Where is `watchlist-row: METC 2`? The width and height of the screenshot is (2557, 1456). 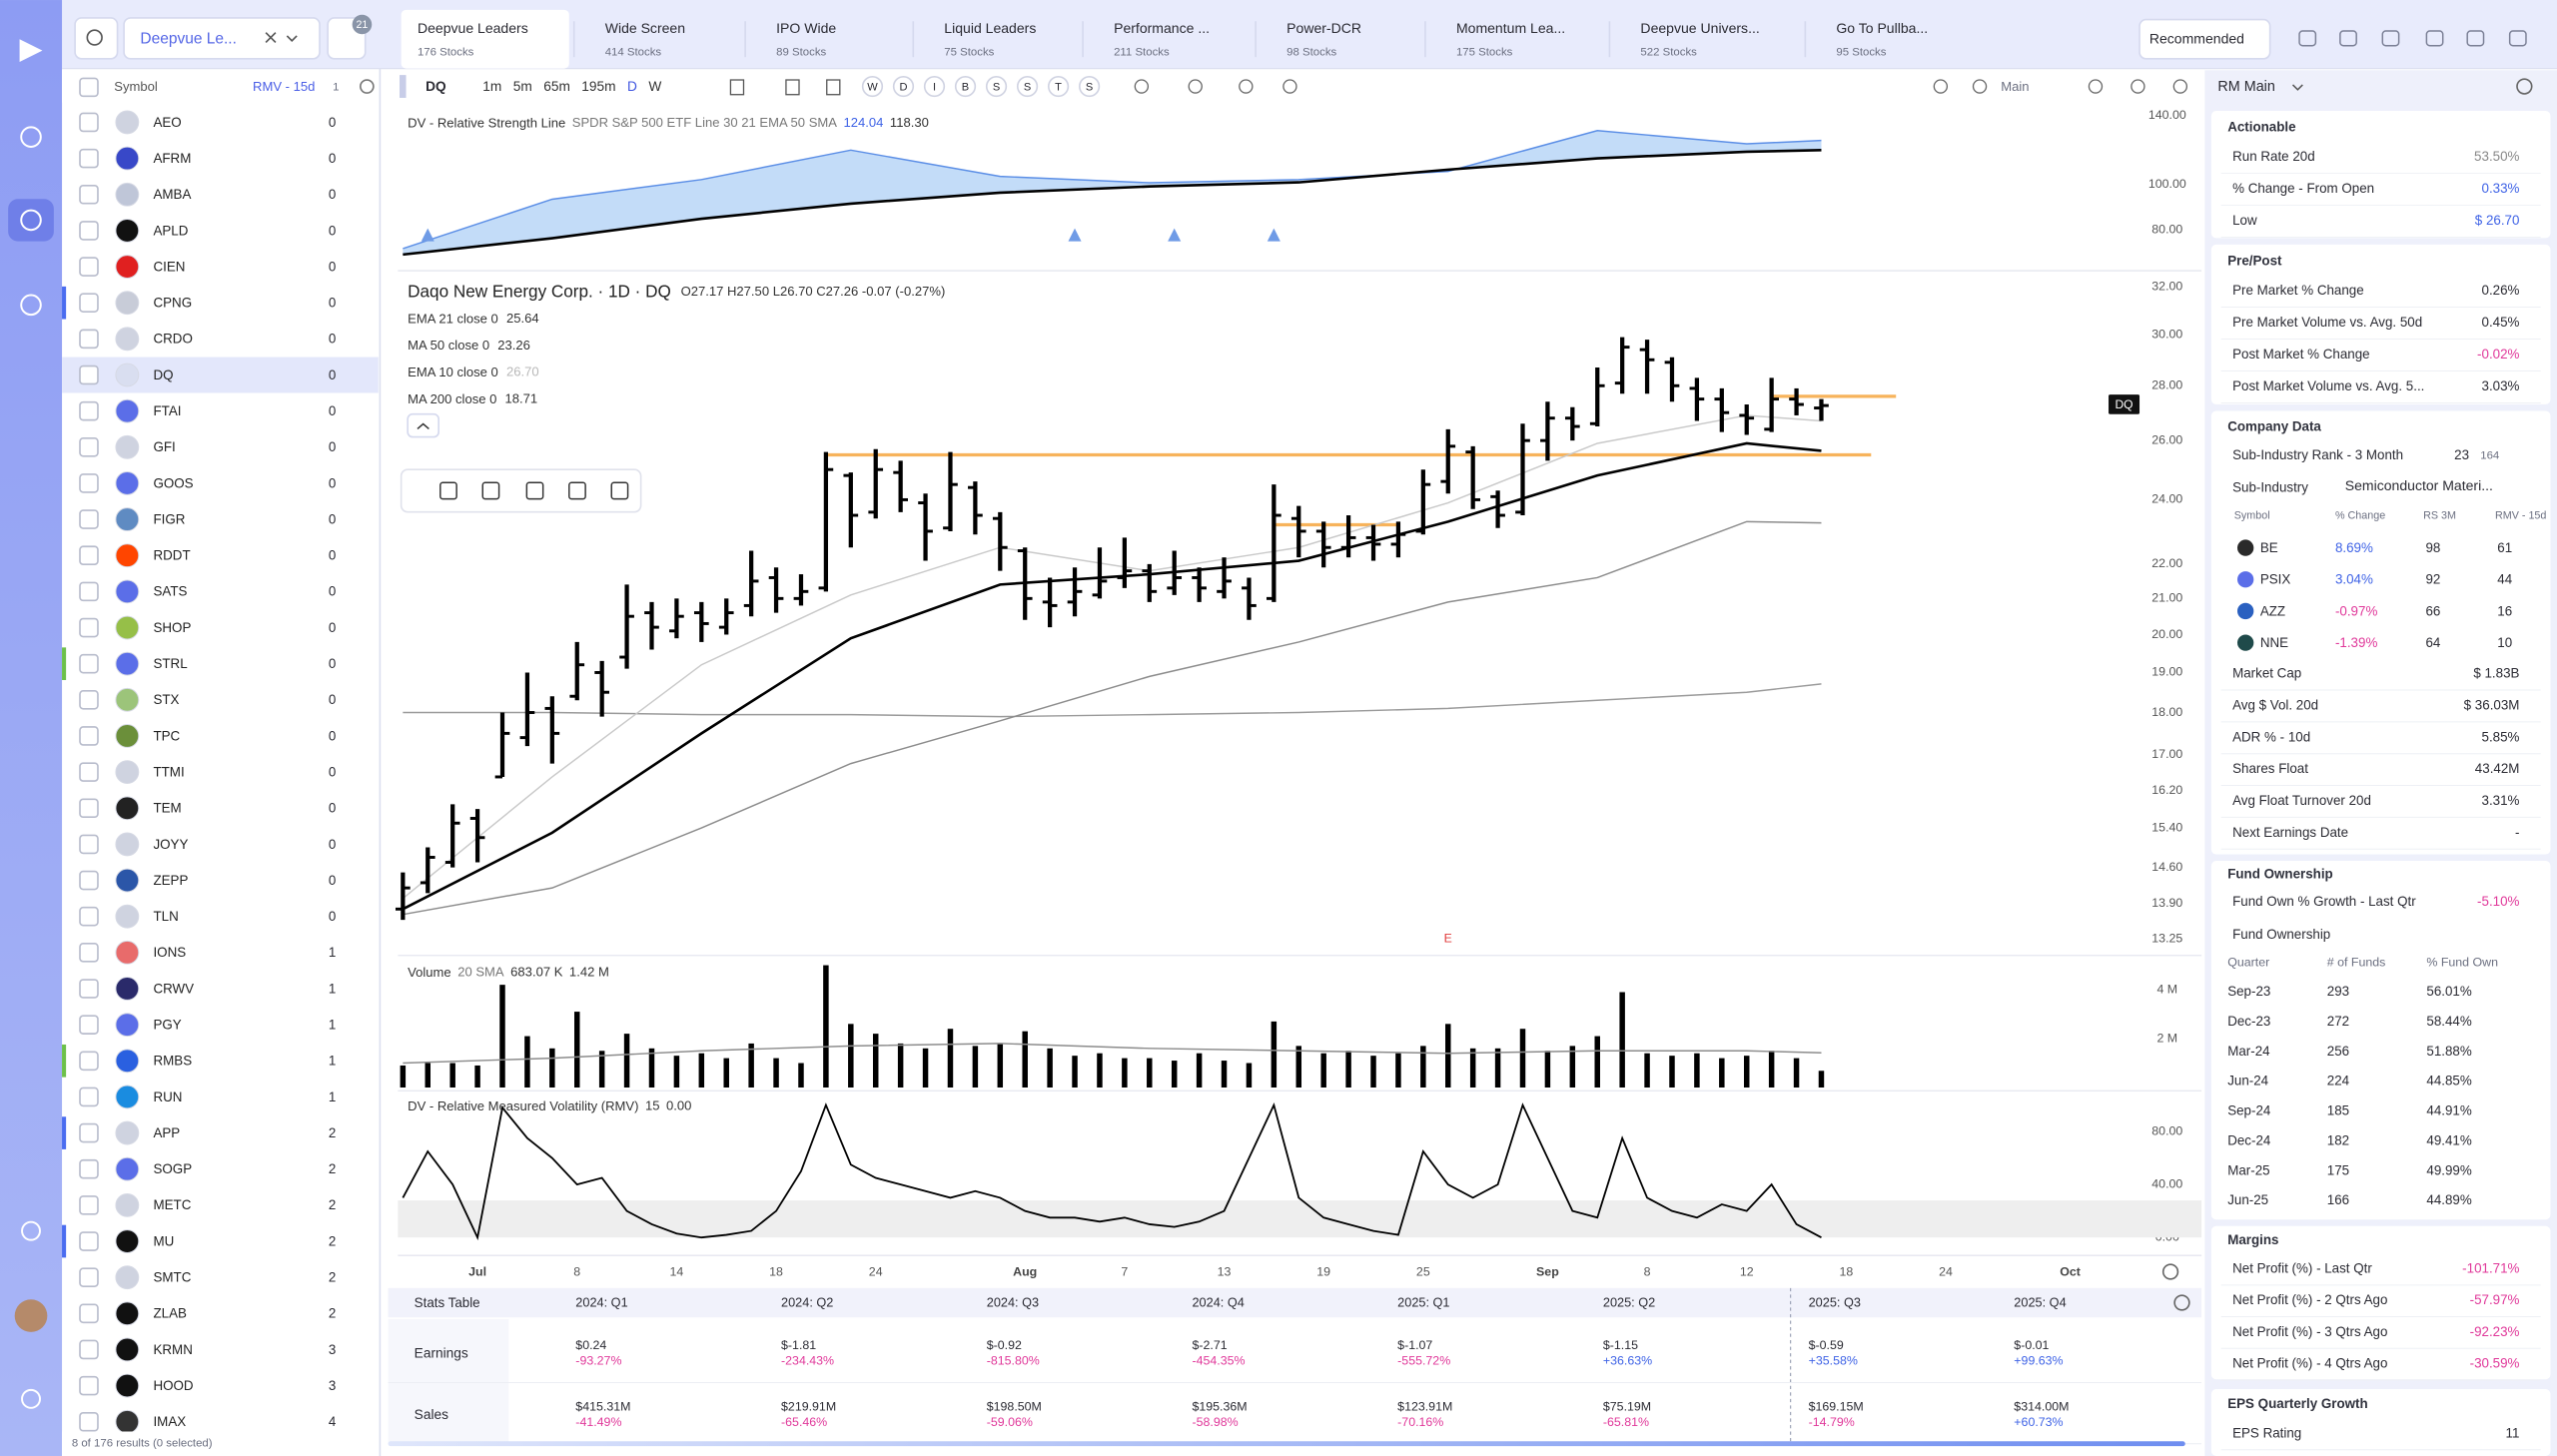 watchlist-row: METC 2 is located at coordinates (207, 1204).